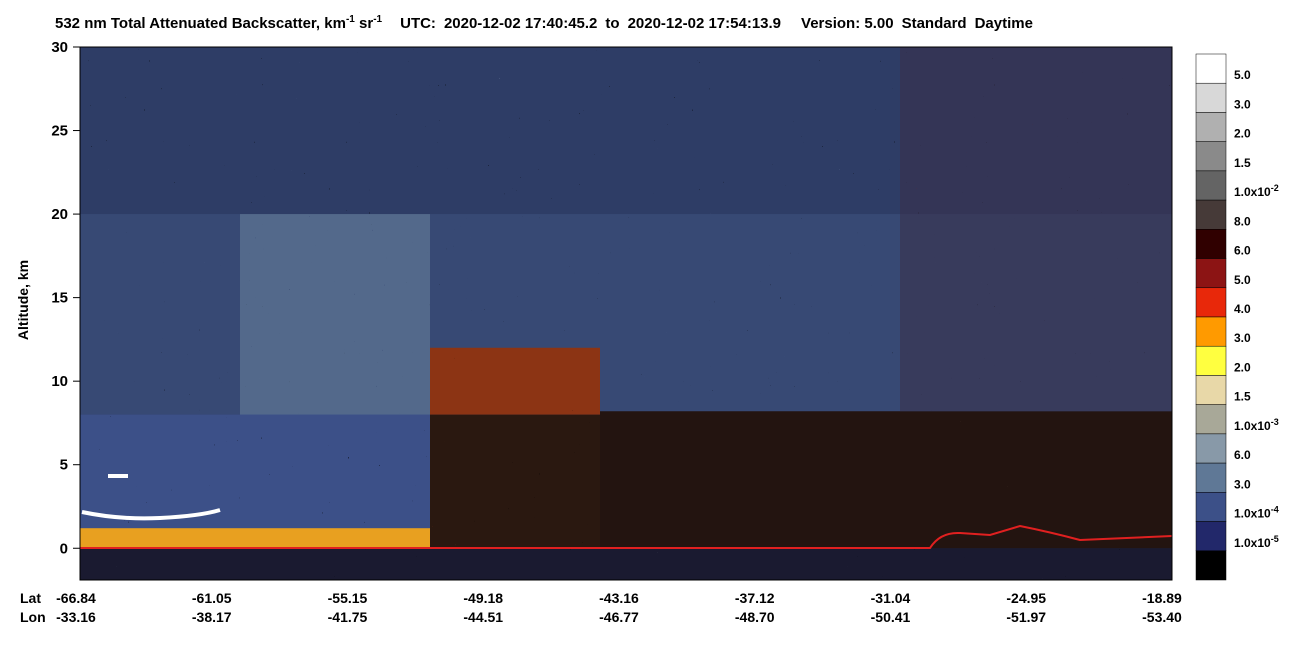  I want to click on title-mid: sr, so click(364, 23).